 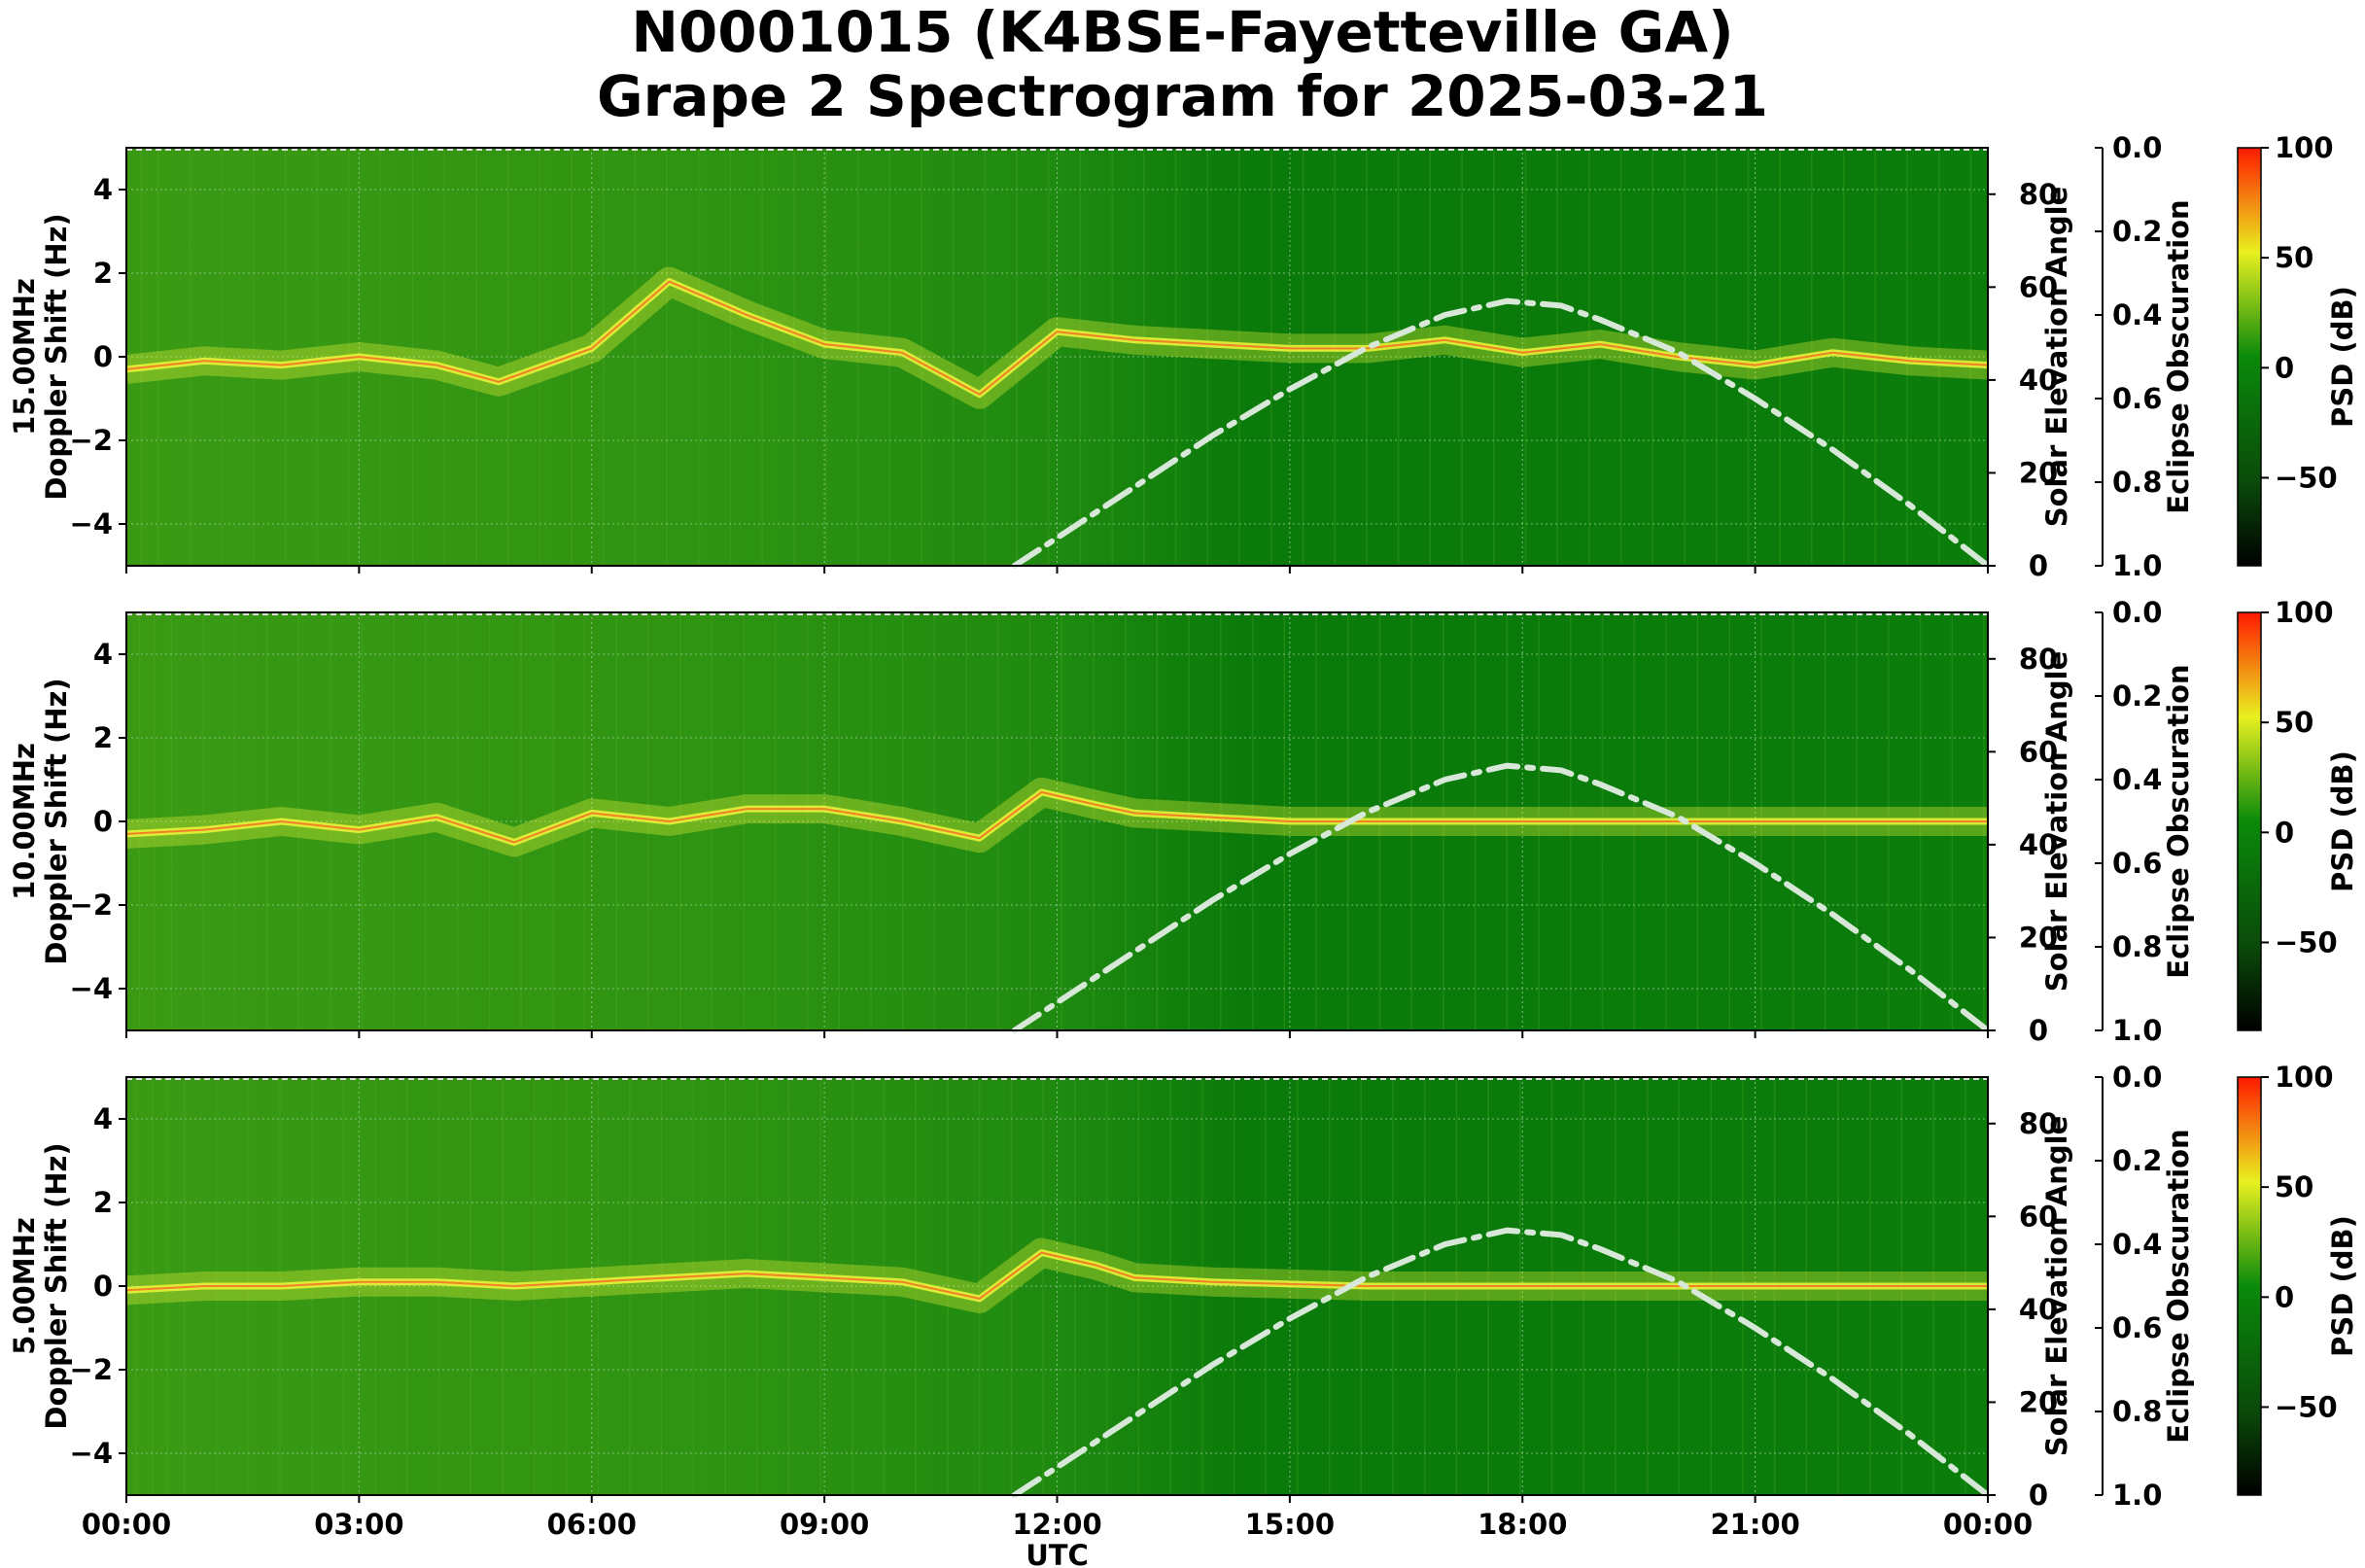 What do you see at coordinates (1182, 96) in the screenshot?
I see `chart-title-line2: Grape 2 Spectrogram for 2025-03-21` at bounding box center [1182, 96].